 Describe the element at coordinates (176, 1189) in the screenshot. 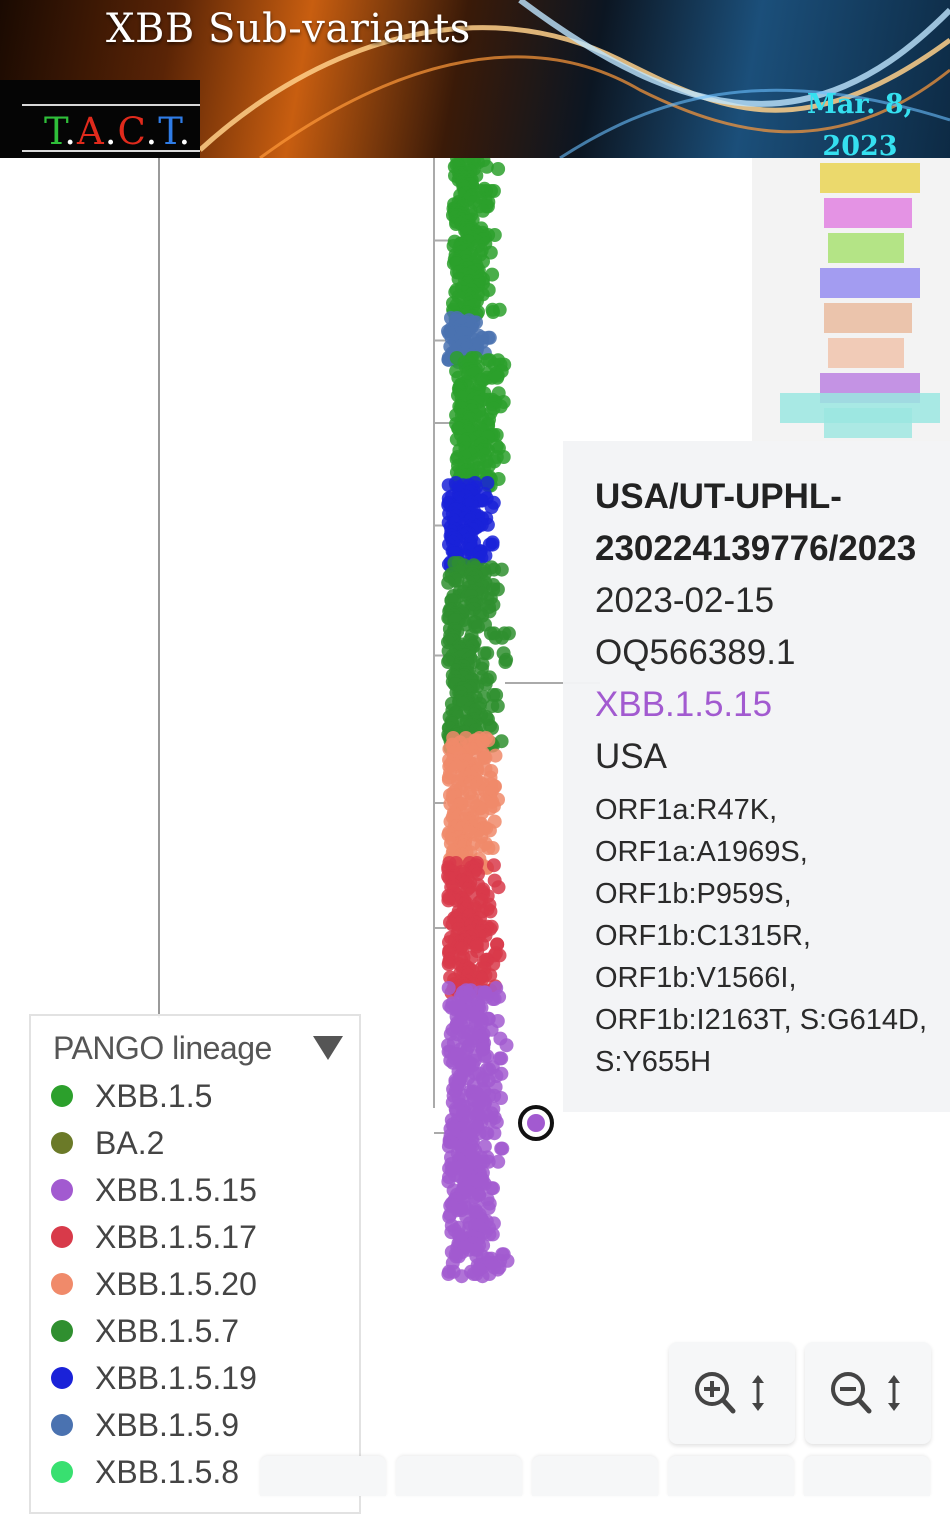

I see `legend-item-label: XBB.1.5.15` at that location.